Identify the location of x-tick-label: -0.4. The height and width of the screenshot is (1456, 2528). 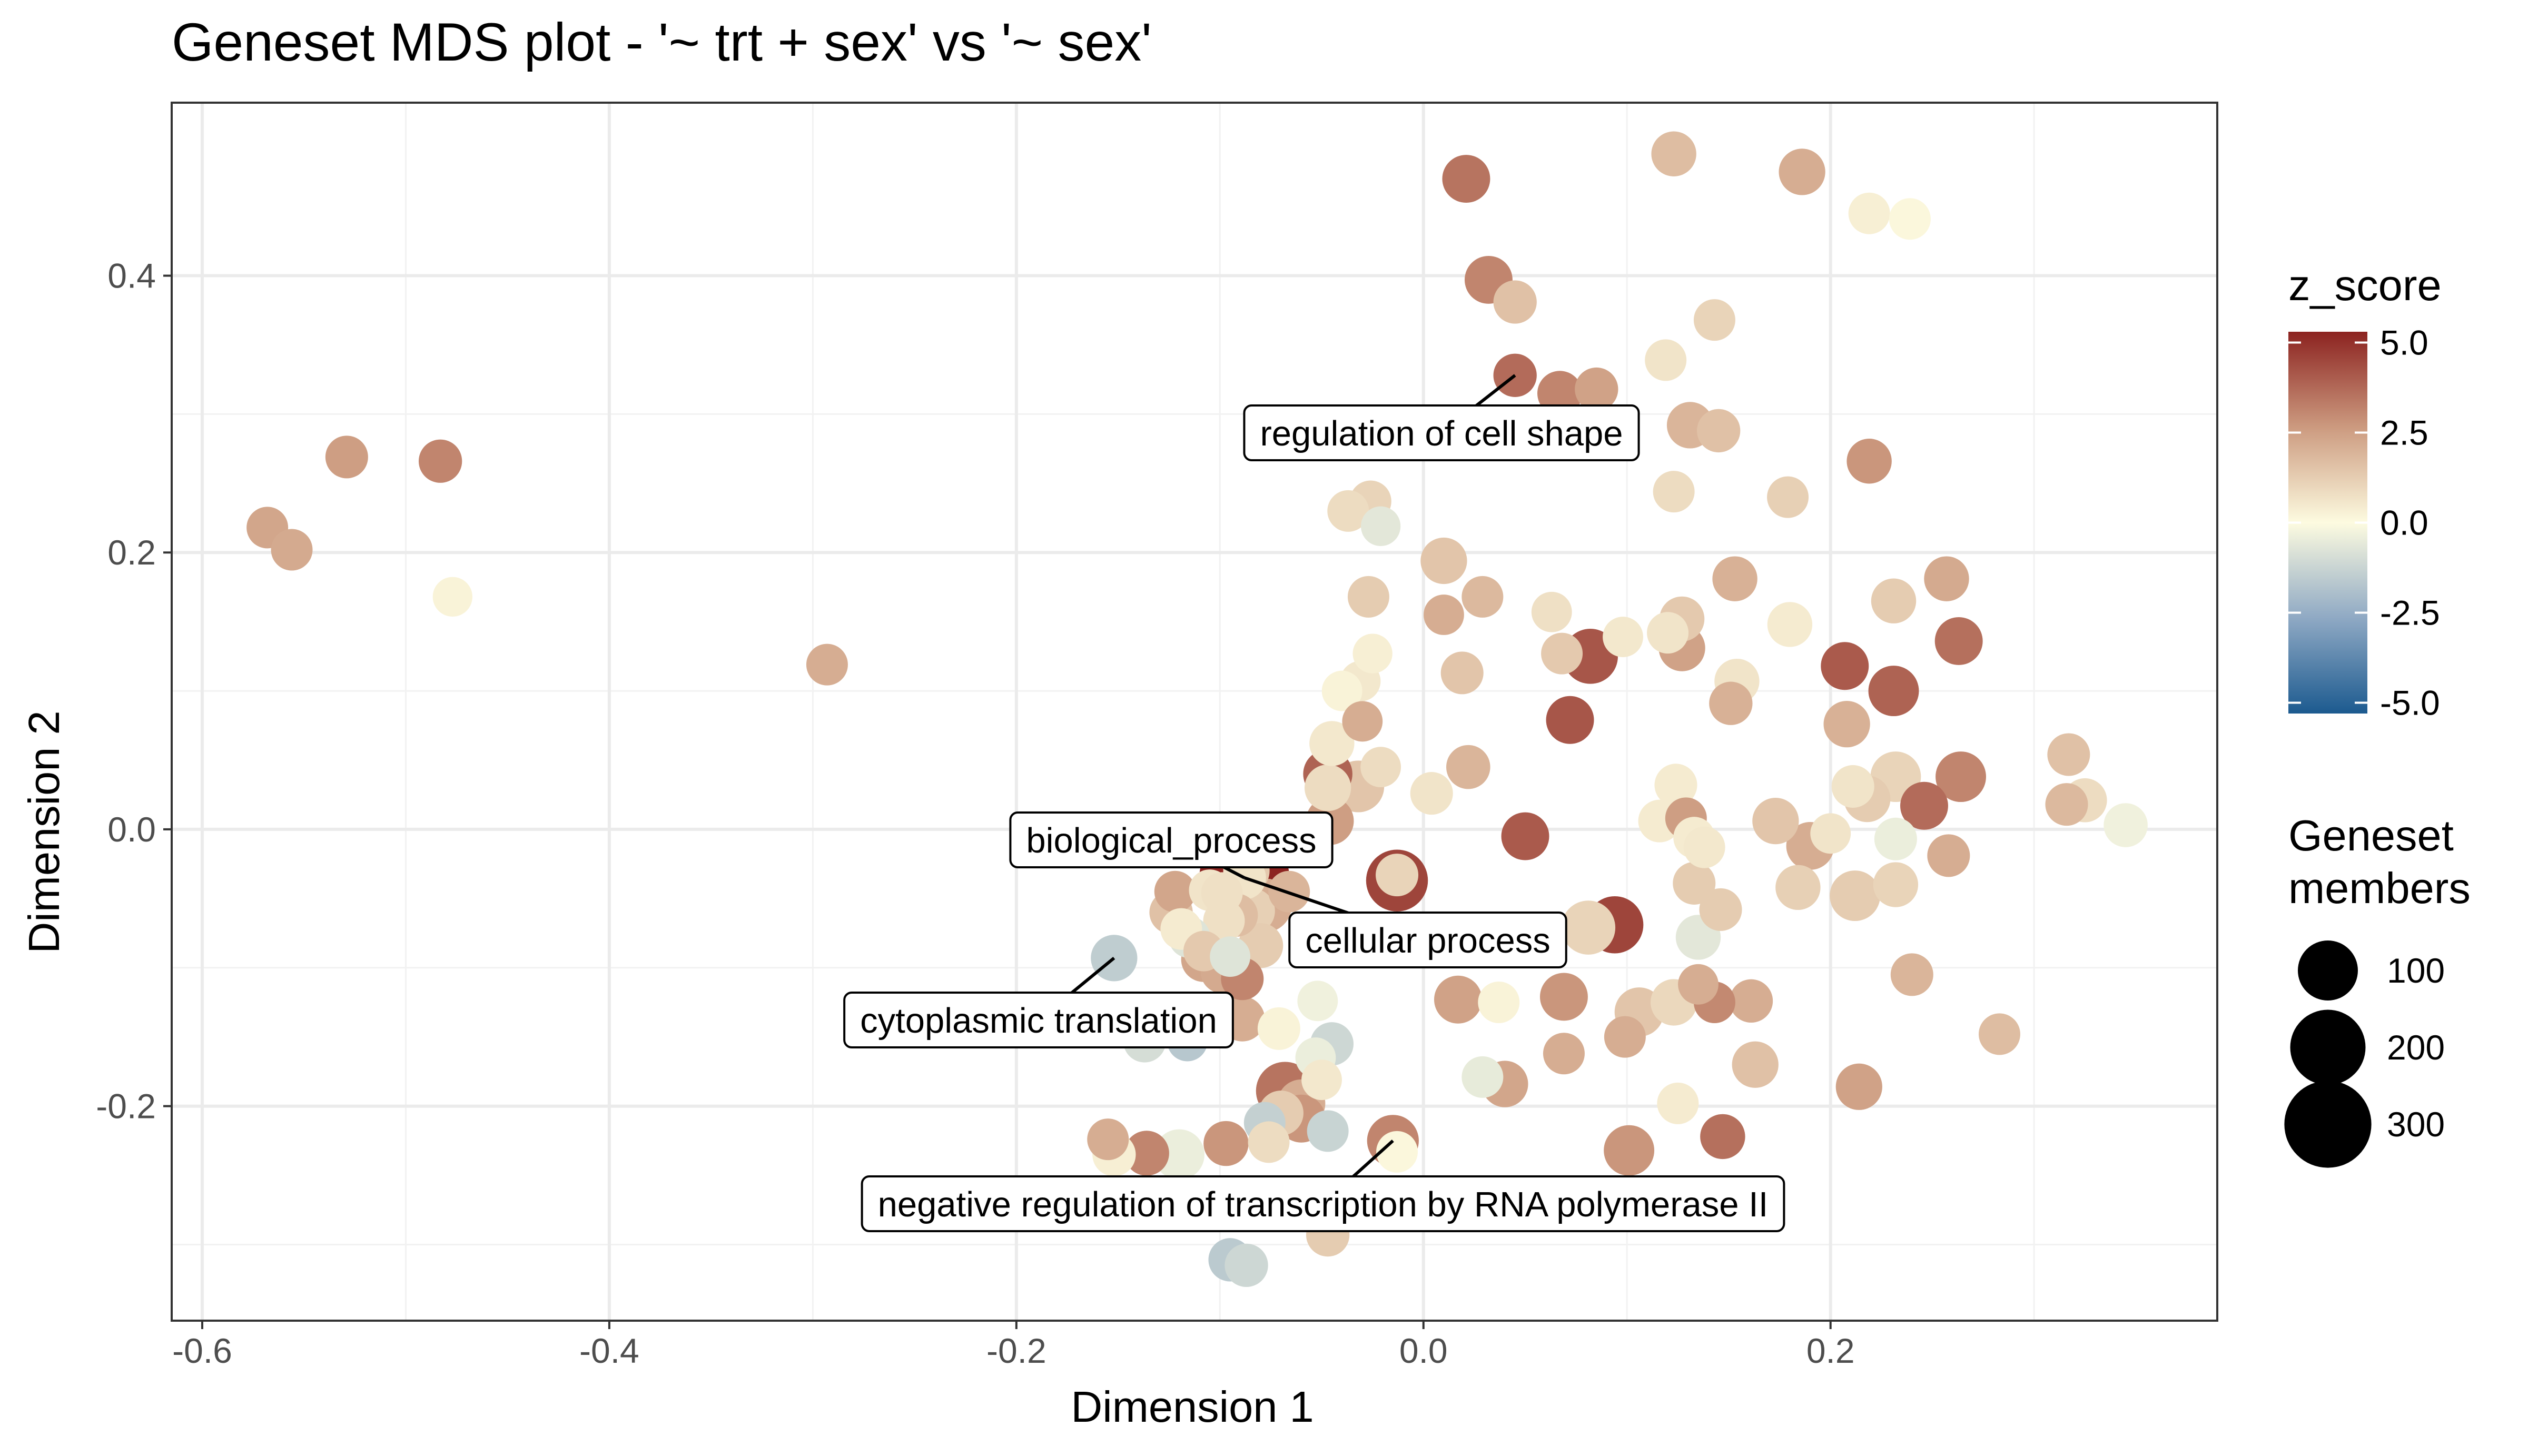
(609, 1351).